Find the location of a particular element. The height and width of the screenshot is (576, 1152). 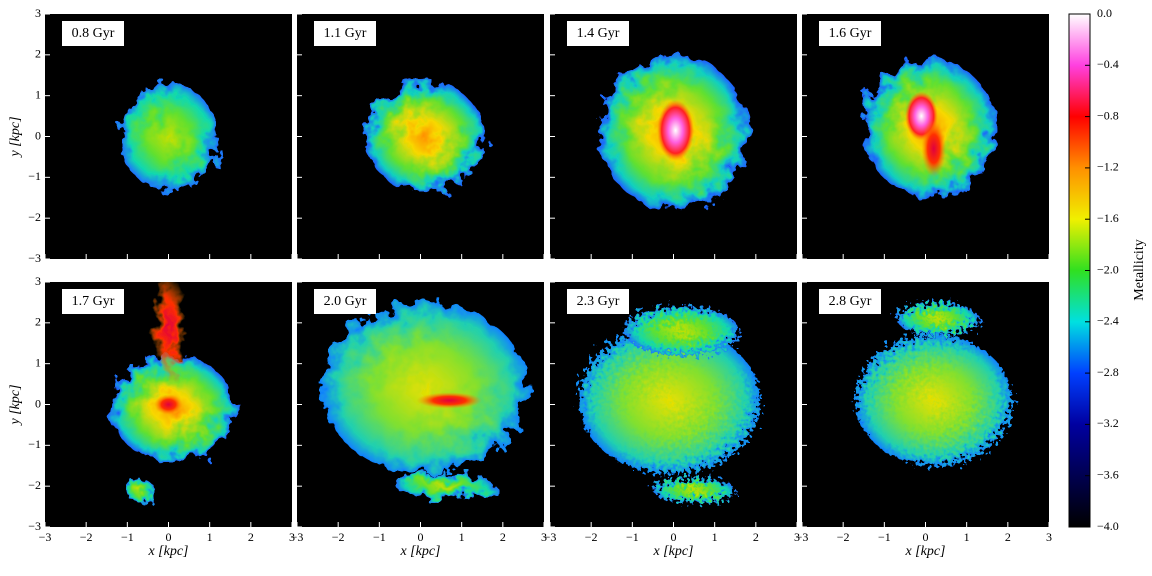

panel: 2.8 Gyr −3 −2 −1 0 1 2 3 x [kpc] is located at coordinates (924, 420).